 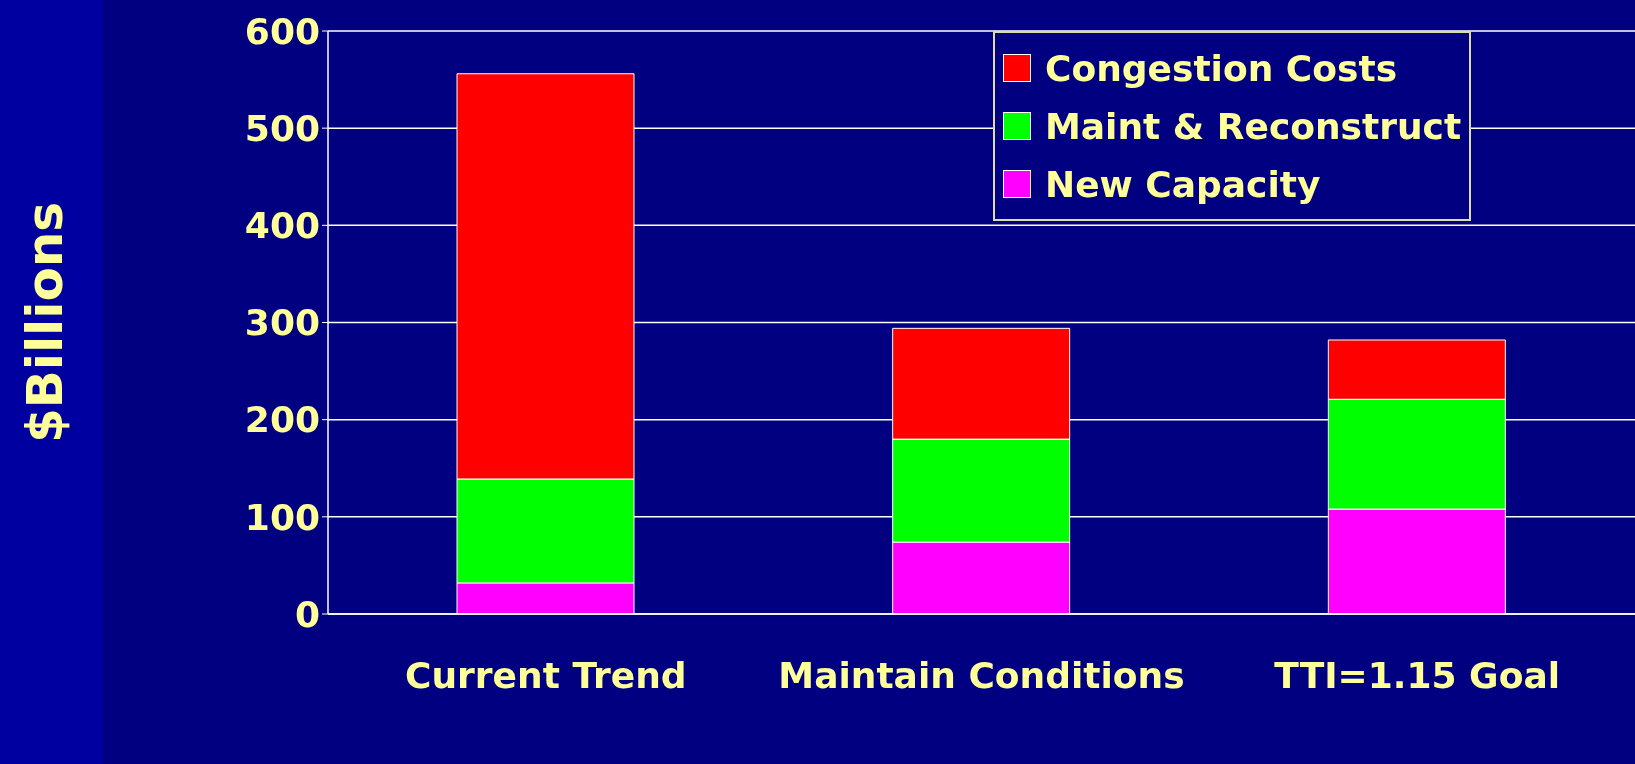 I want to click on y-tick-label: 400, so click(x=282, y=226).